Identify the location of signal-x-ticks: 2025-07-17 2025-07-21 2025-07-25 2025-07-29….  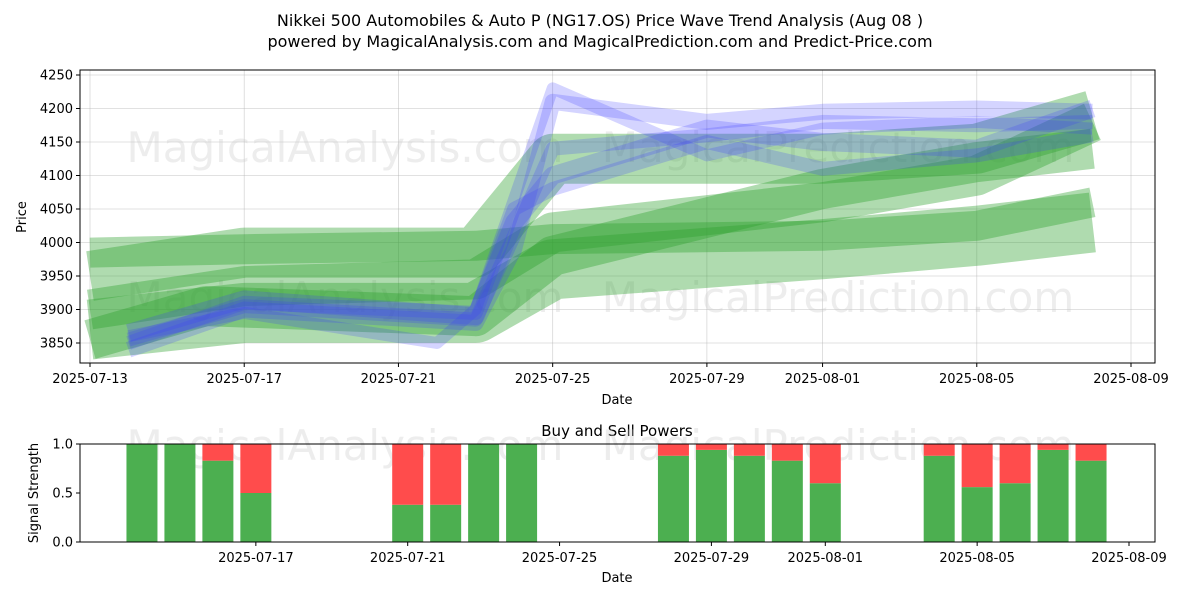
(692, 554).